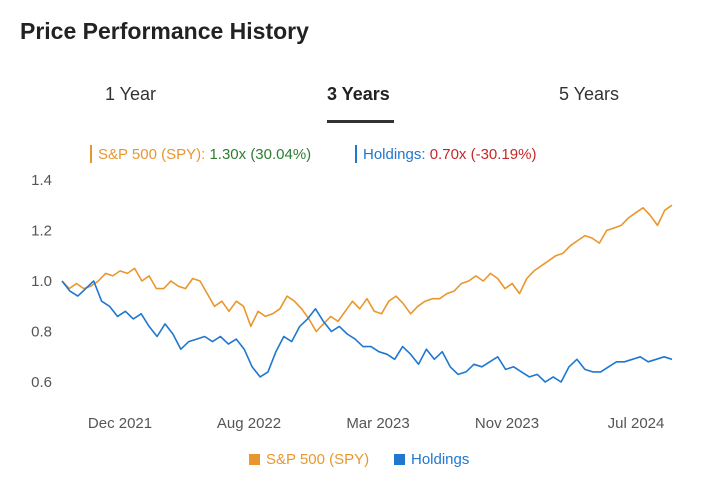 The width and height of the screenshot is (722, 477). What do you see at coordinates (440, 459) in the screenshot?
I see `legend-label-holdings: Holdings` at bounding box center [440, 459].